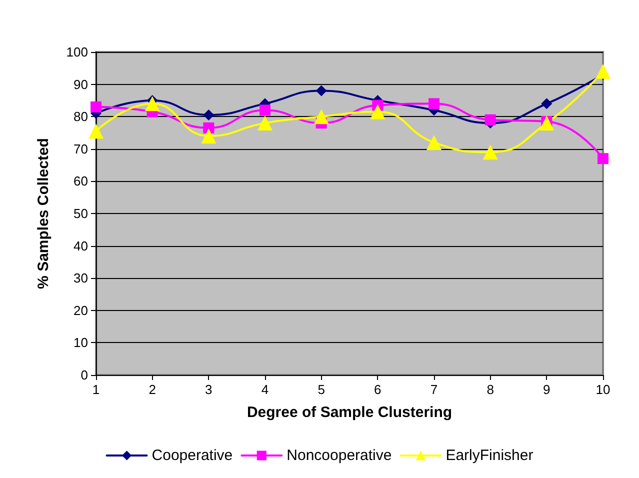  Describe the element at coordinates (603, 389) in the screenshot. I see `x-tick-label: 10` at that location.